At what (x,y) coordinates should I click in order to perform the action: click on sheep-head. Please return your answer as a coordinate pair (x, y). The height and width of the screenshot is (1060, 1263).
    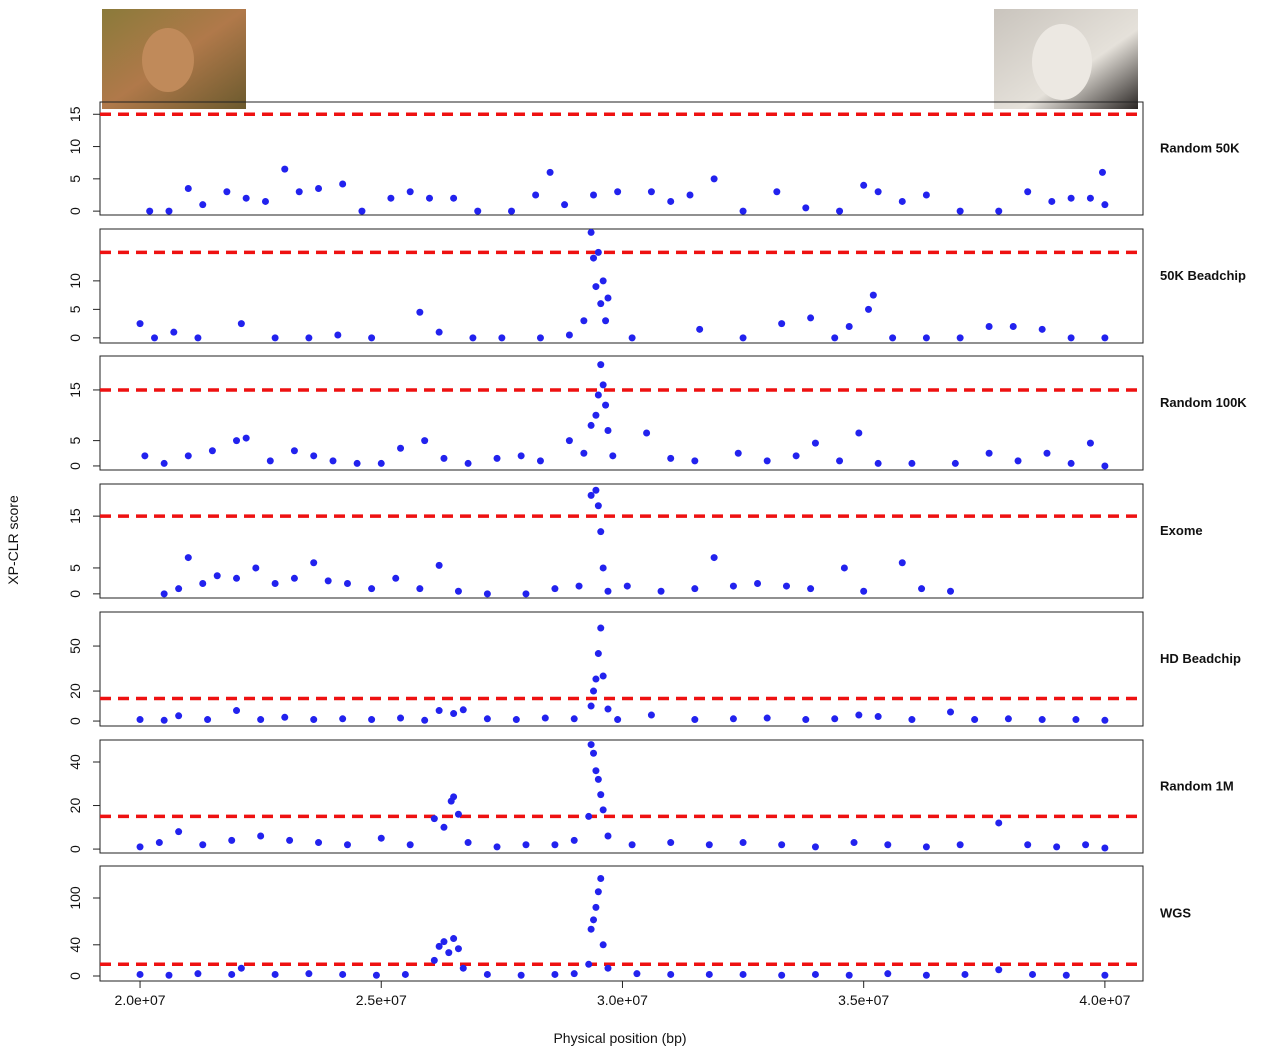
    Looking at the image, I should click on (1062, 62).